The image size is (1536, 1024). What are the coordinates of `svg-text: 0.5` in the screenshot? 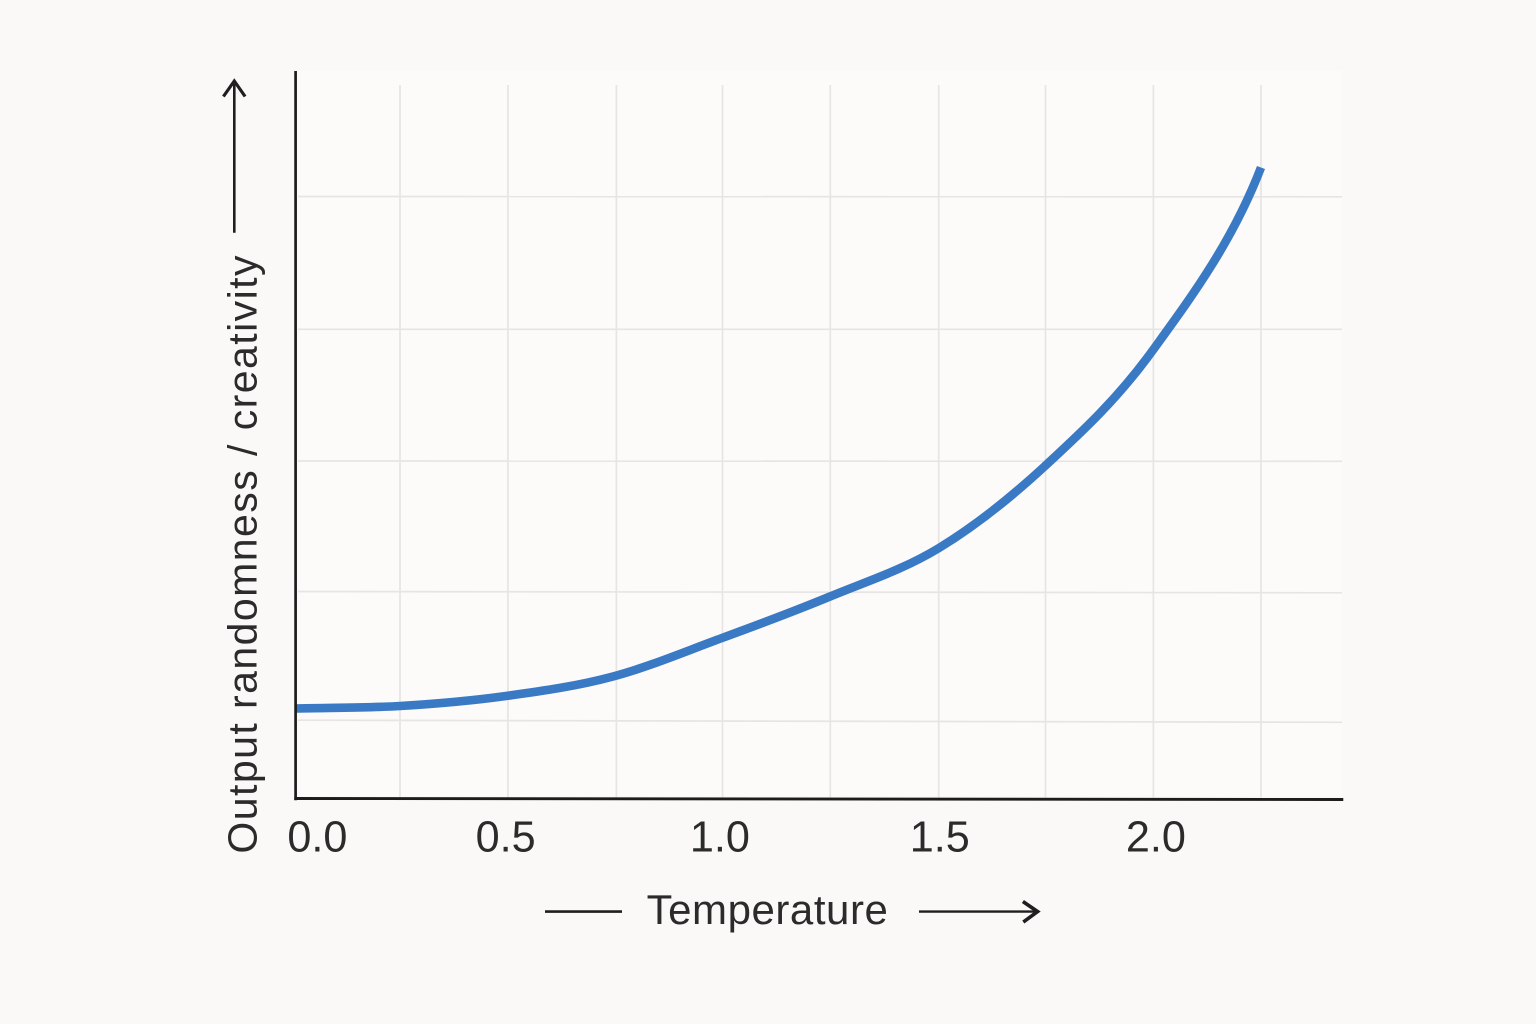 It's located at (506, 838).